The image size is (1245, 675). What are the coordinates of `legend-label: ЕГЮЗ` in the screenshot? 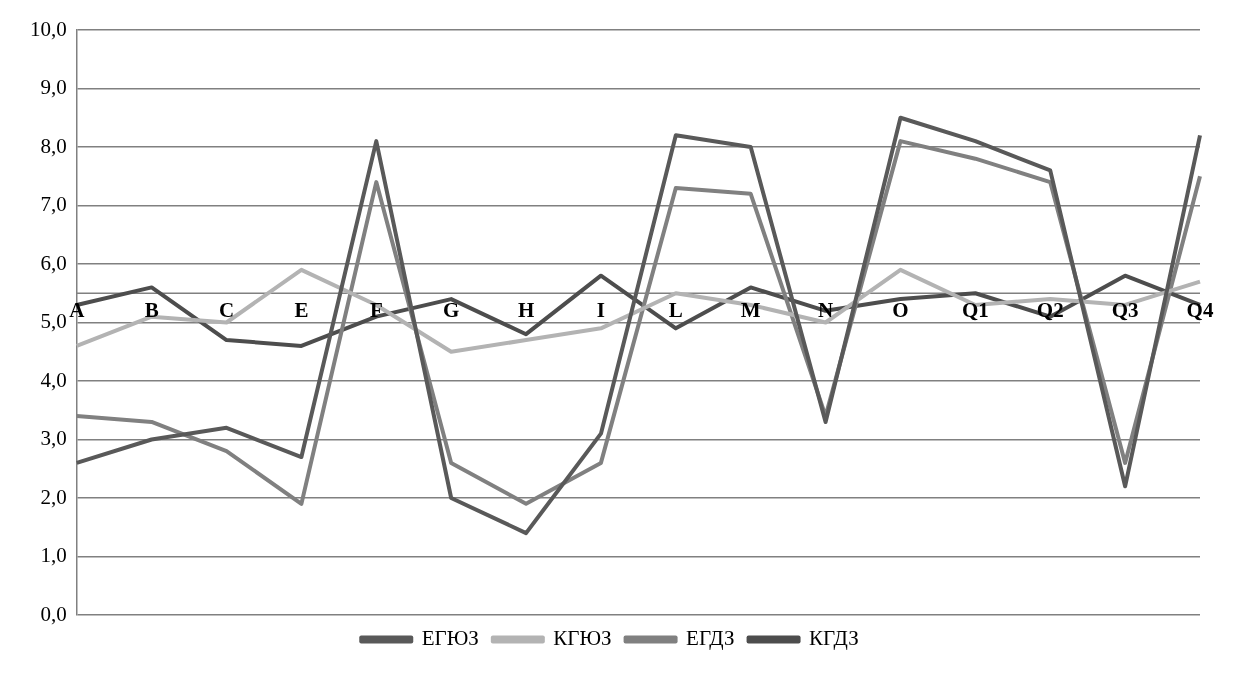 It's located at (450, 638).